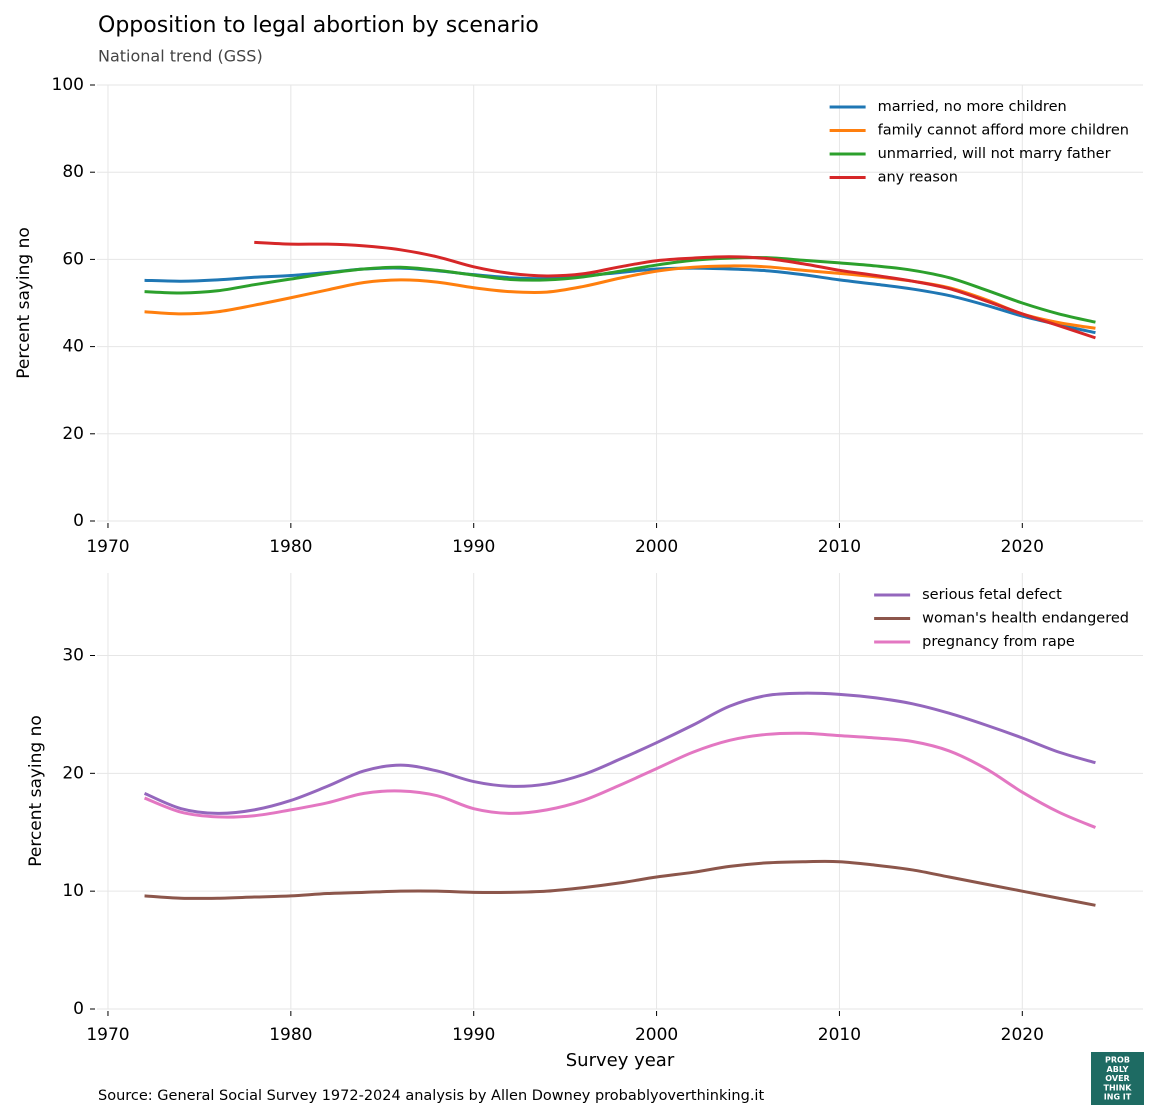  What do you see at coordinates (73, 172) in the screenshot?
I see `y-tick-label: 80` at bounding box center [73, 172].